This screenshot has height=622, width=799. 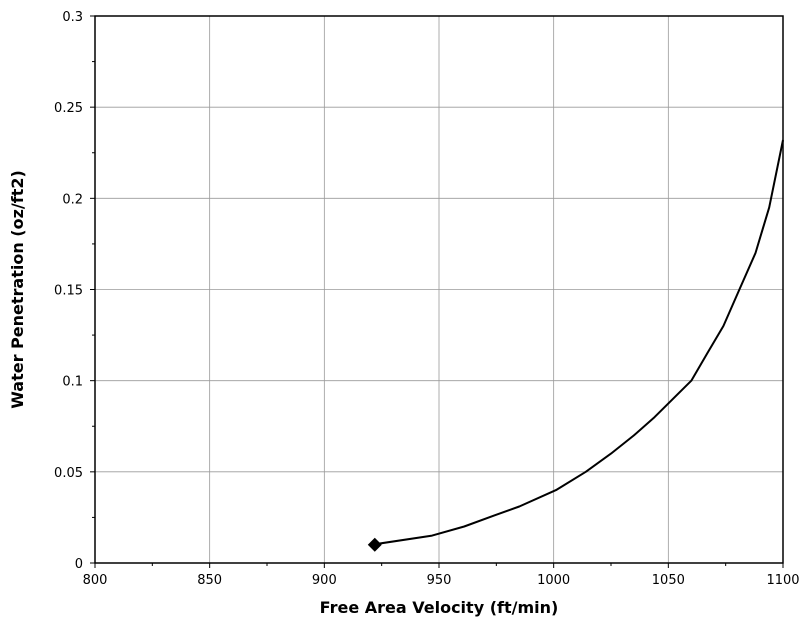 What do you see at coordinates (209, 580) in the screenshot?
I see `x-tick-label: 850` at bounding box center [209, 580].